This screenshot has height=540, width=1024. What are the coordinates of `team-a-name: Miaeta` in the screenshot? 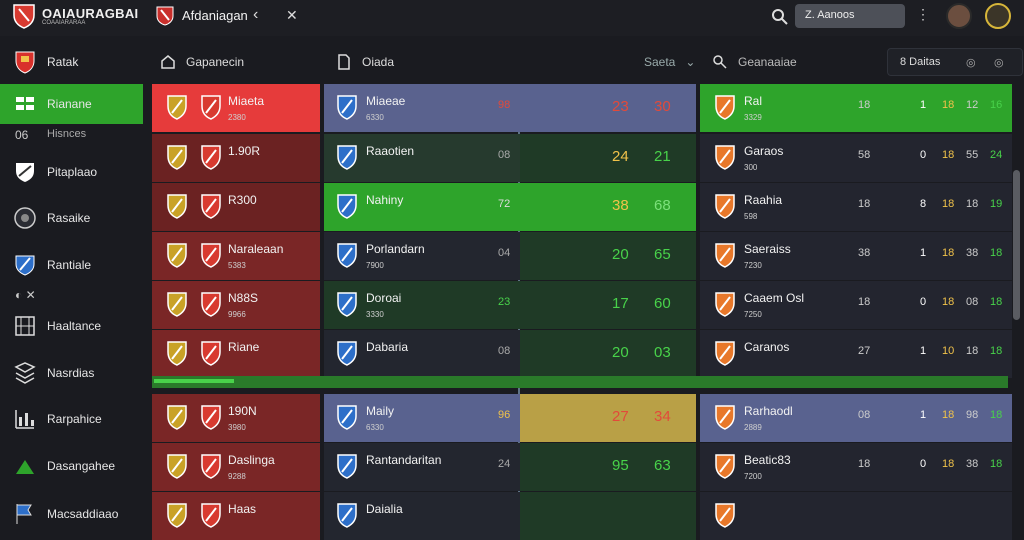 It's located at (246, 101).